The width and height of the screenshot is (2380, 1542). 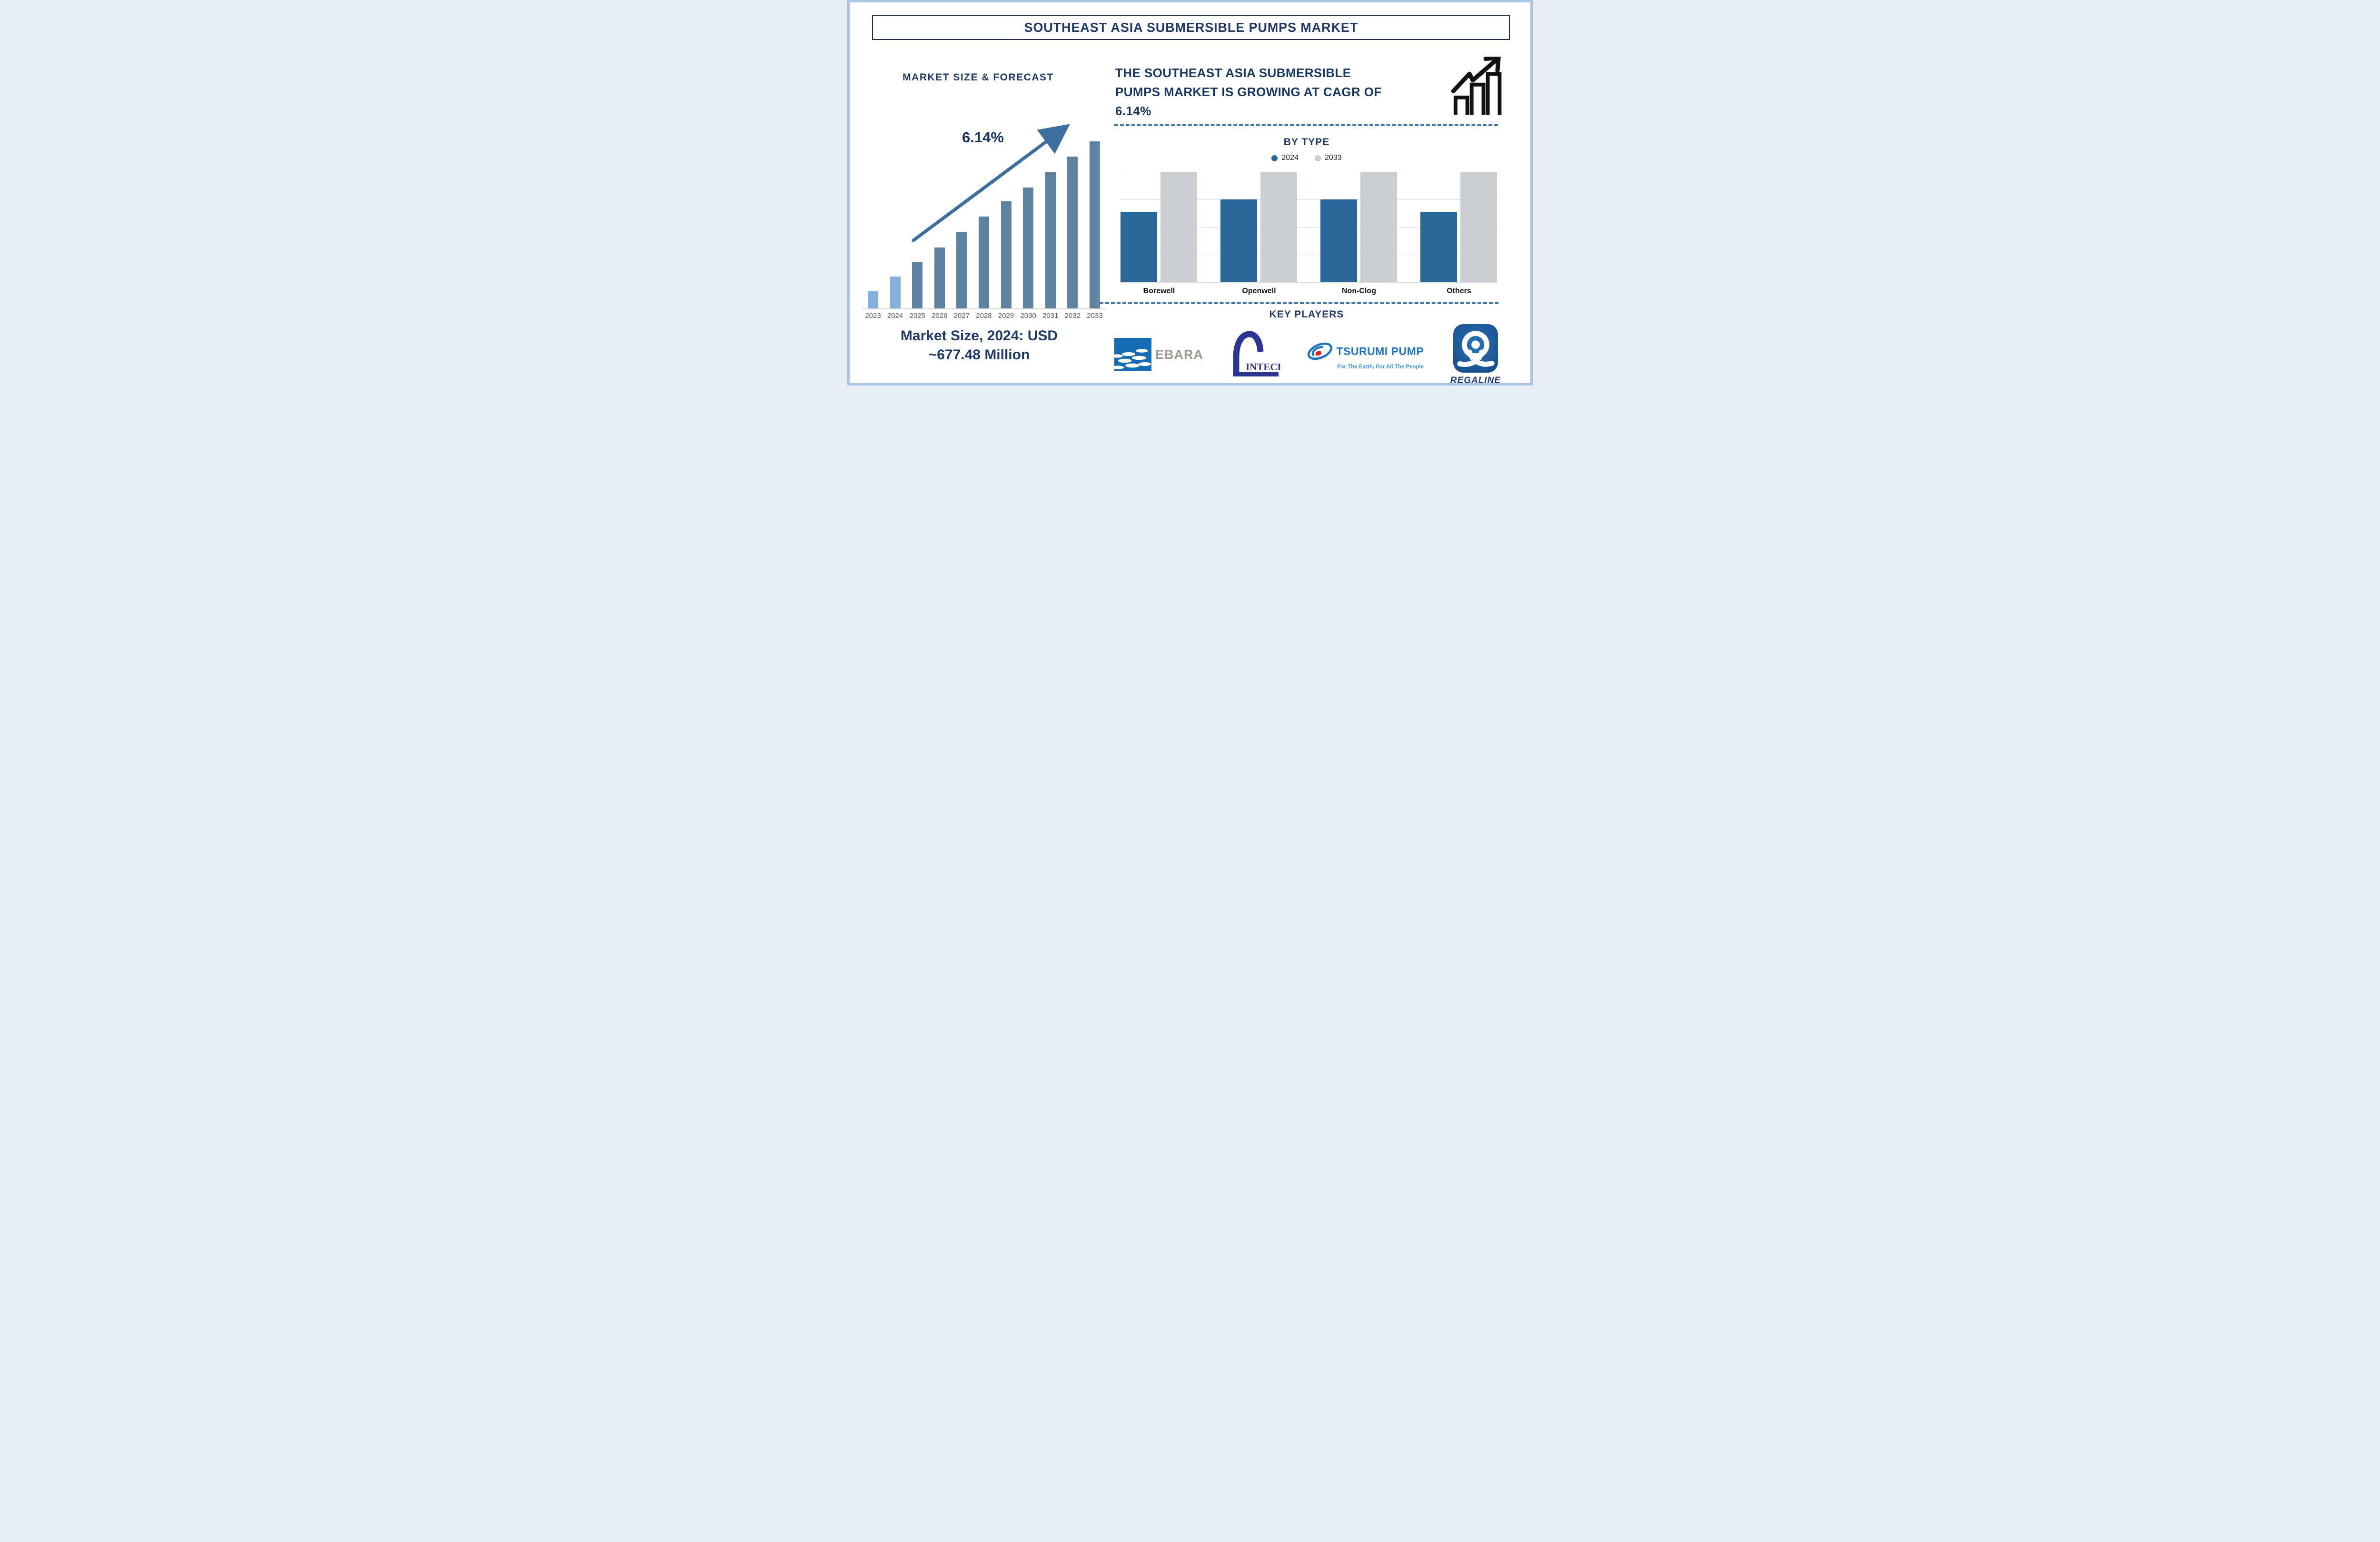 What do you see at coordinates (984, 262) in the screenshot?
I see `market-size-bar-2028` at bounding box center [984, 262].